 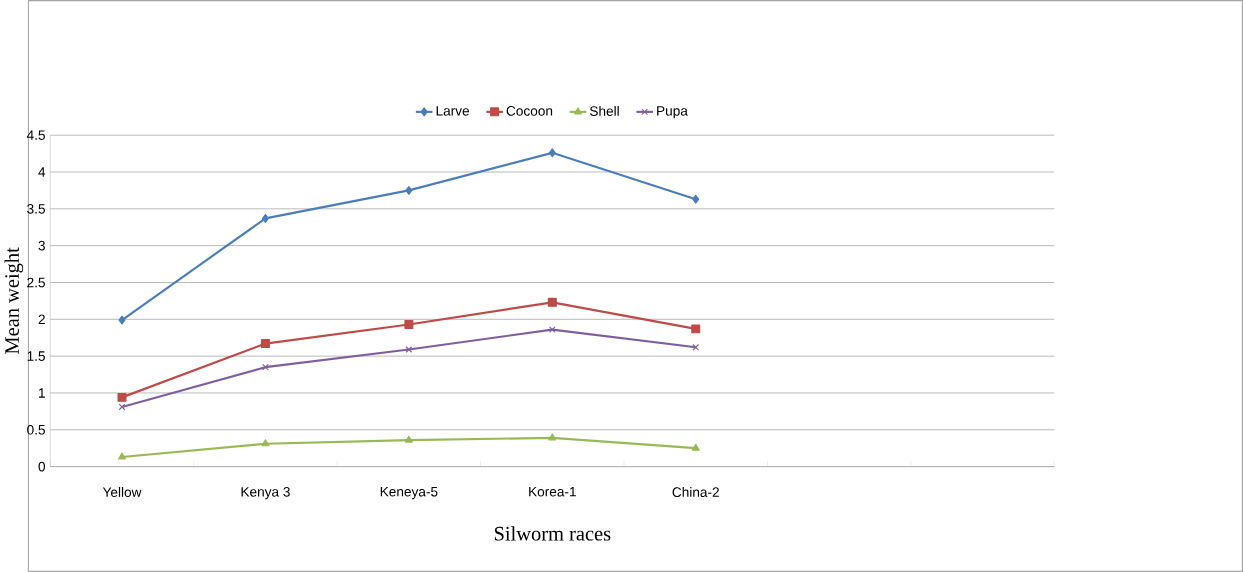 I want to click on y-tick-label: 4.5, so click(x=35, y=135).